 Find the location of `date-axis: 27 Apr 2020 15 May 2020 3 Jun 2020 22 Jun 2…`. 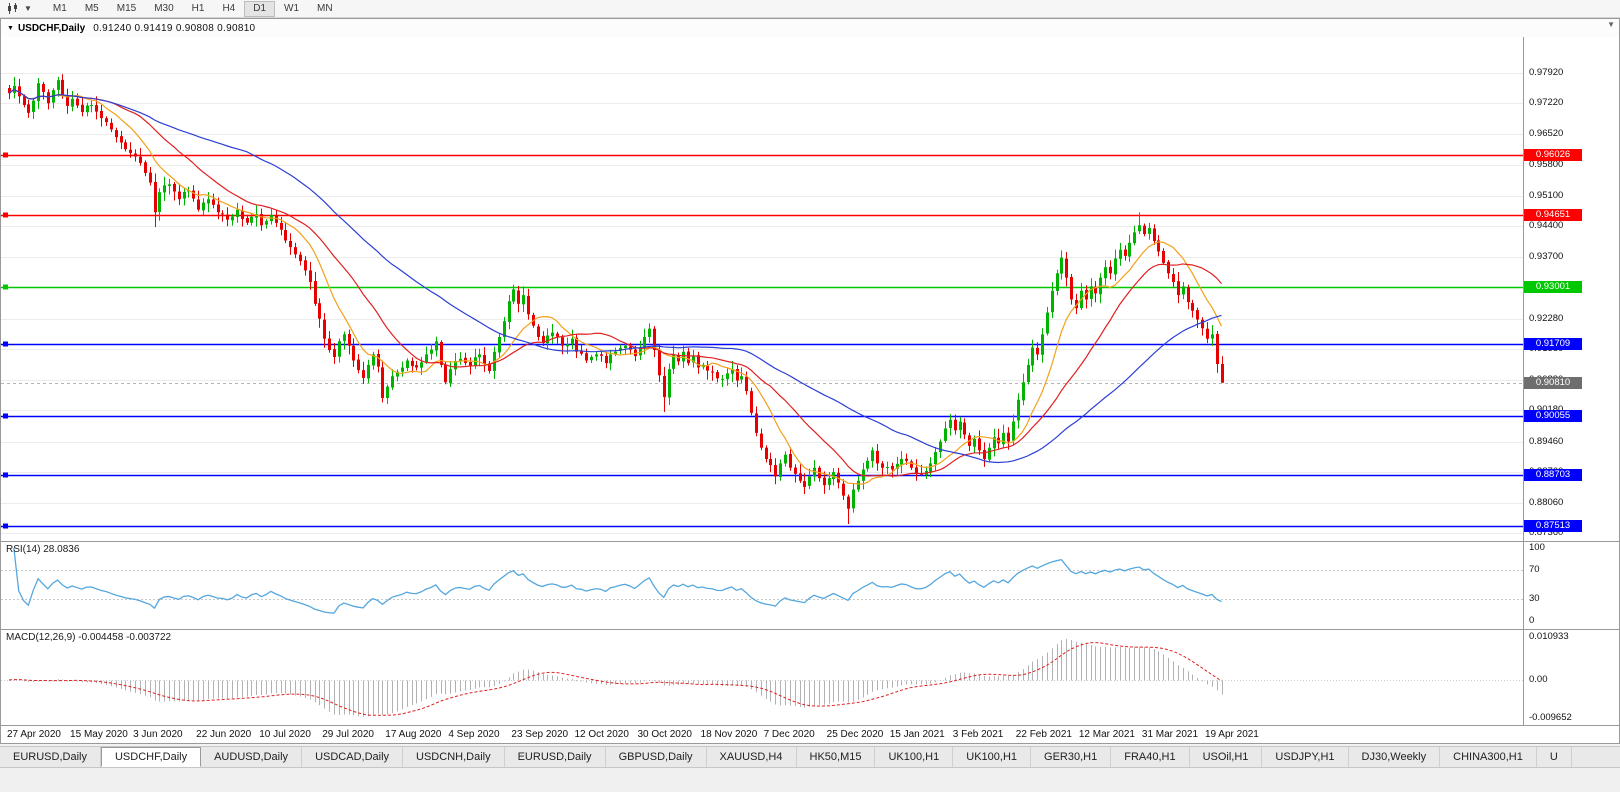

date-axis: 27 Apr 2020 15 May 2020 3 Jun 2020 22 Jun 2… is located at coordinates (810, 734).